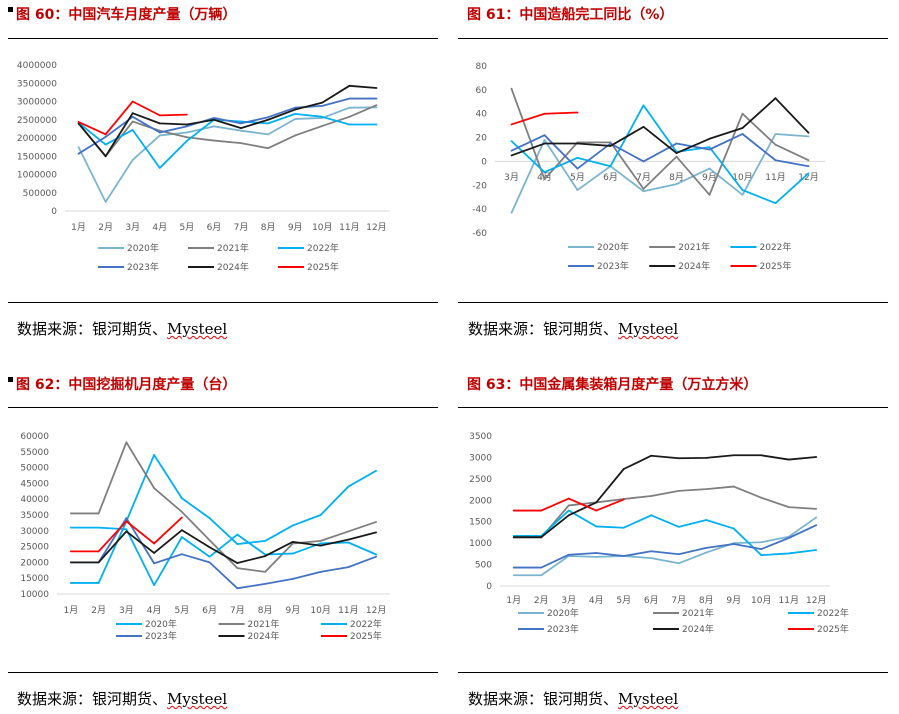 Image resolution: width=899 pixels, height=714 pixels. What do you see at coordinates (610, 177) in the screenshot?
I see `x-tick-label: 6月` at bounding box center [610, 177].